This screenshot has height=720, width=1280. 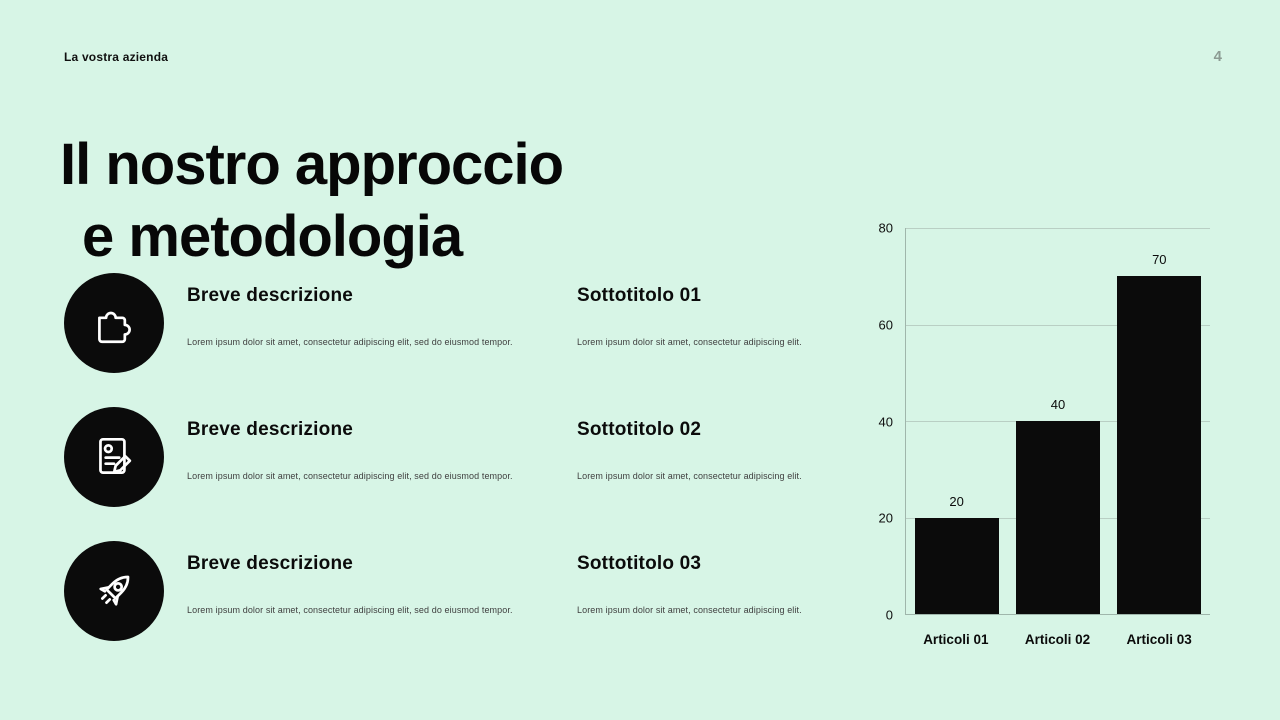 What do you see at coordinates (1159, 639) in the screenshot?
I see `x-axis-label: Articoli 03` at bounding box center [1159, 639].